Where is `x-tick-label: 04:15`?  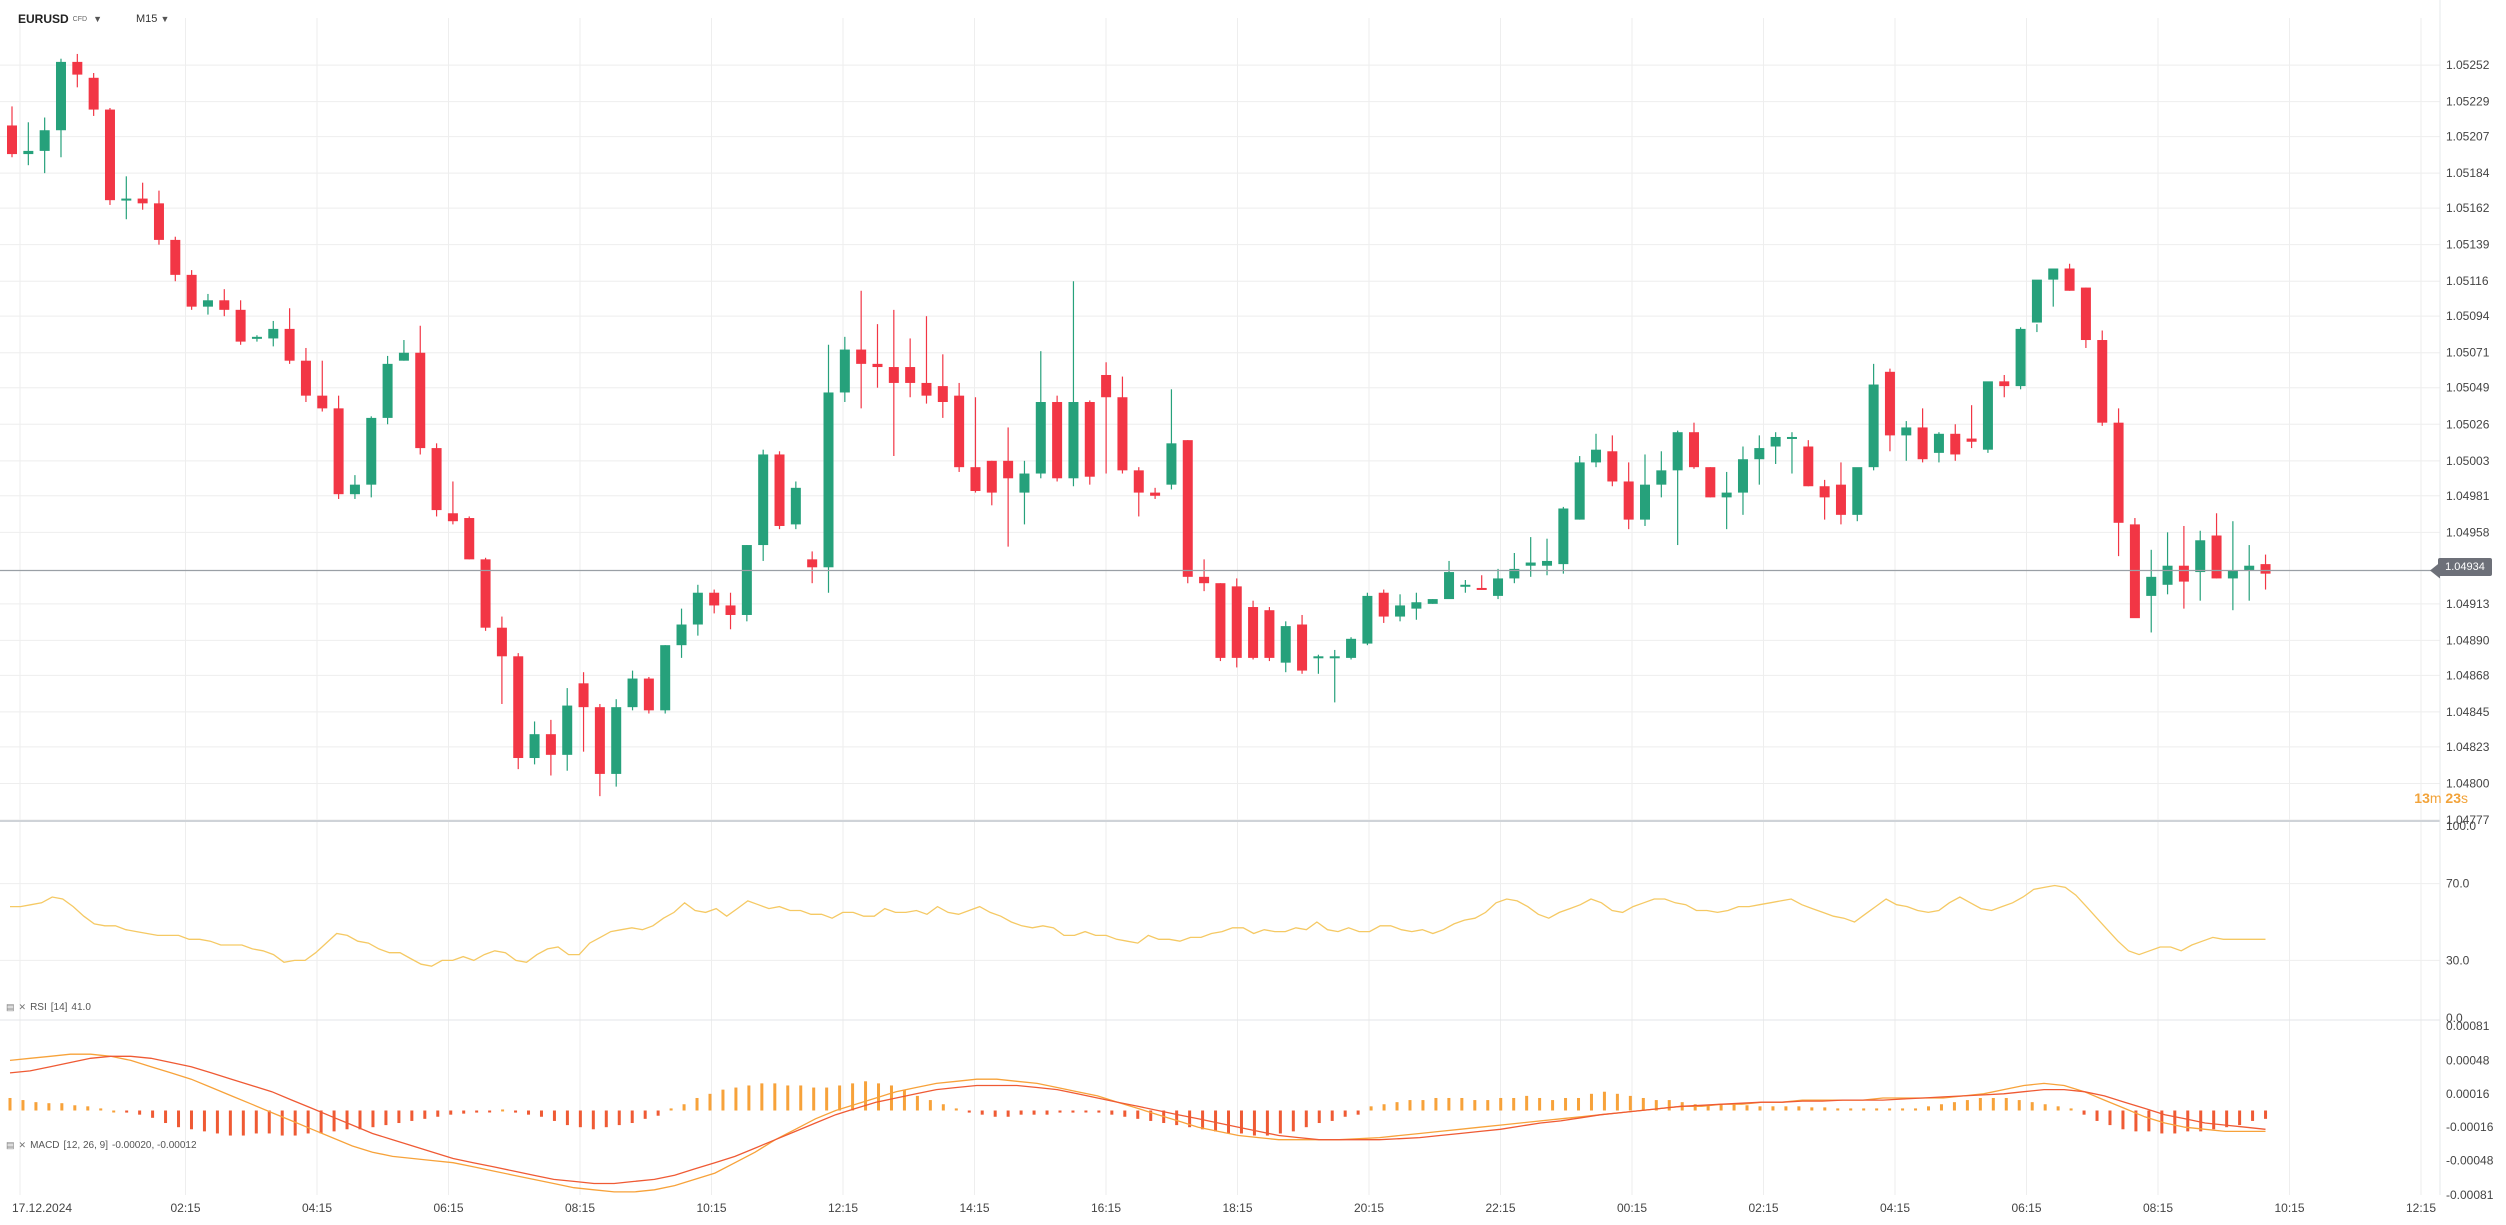 x-tick-label: 04:15 is located at coordinates (317, 1208).